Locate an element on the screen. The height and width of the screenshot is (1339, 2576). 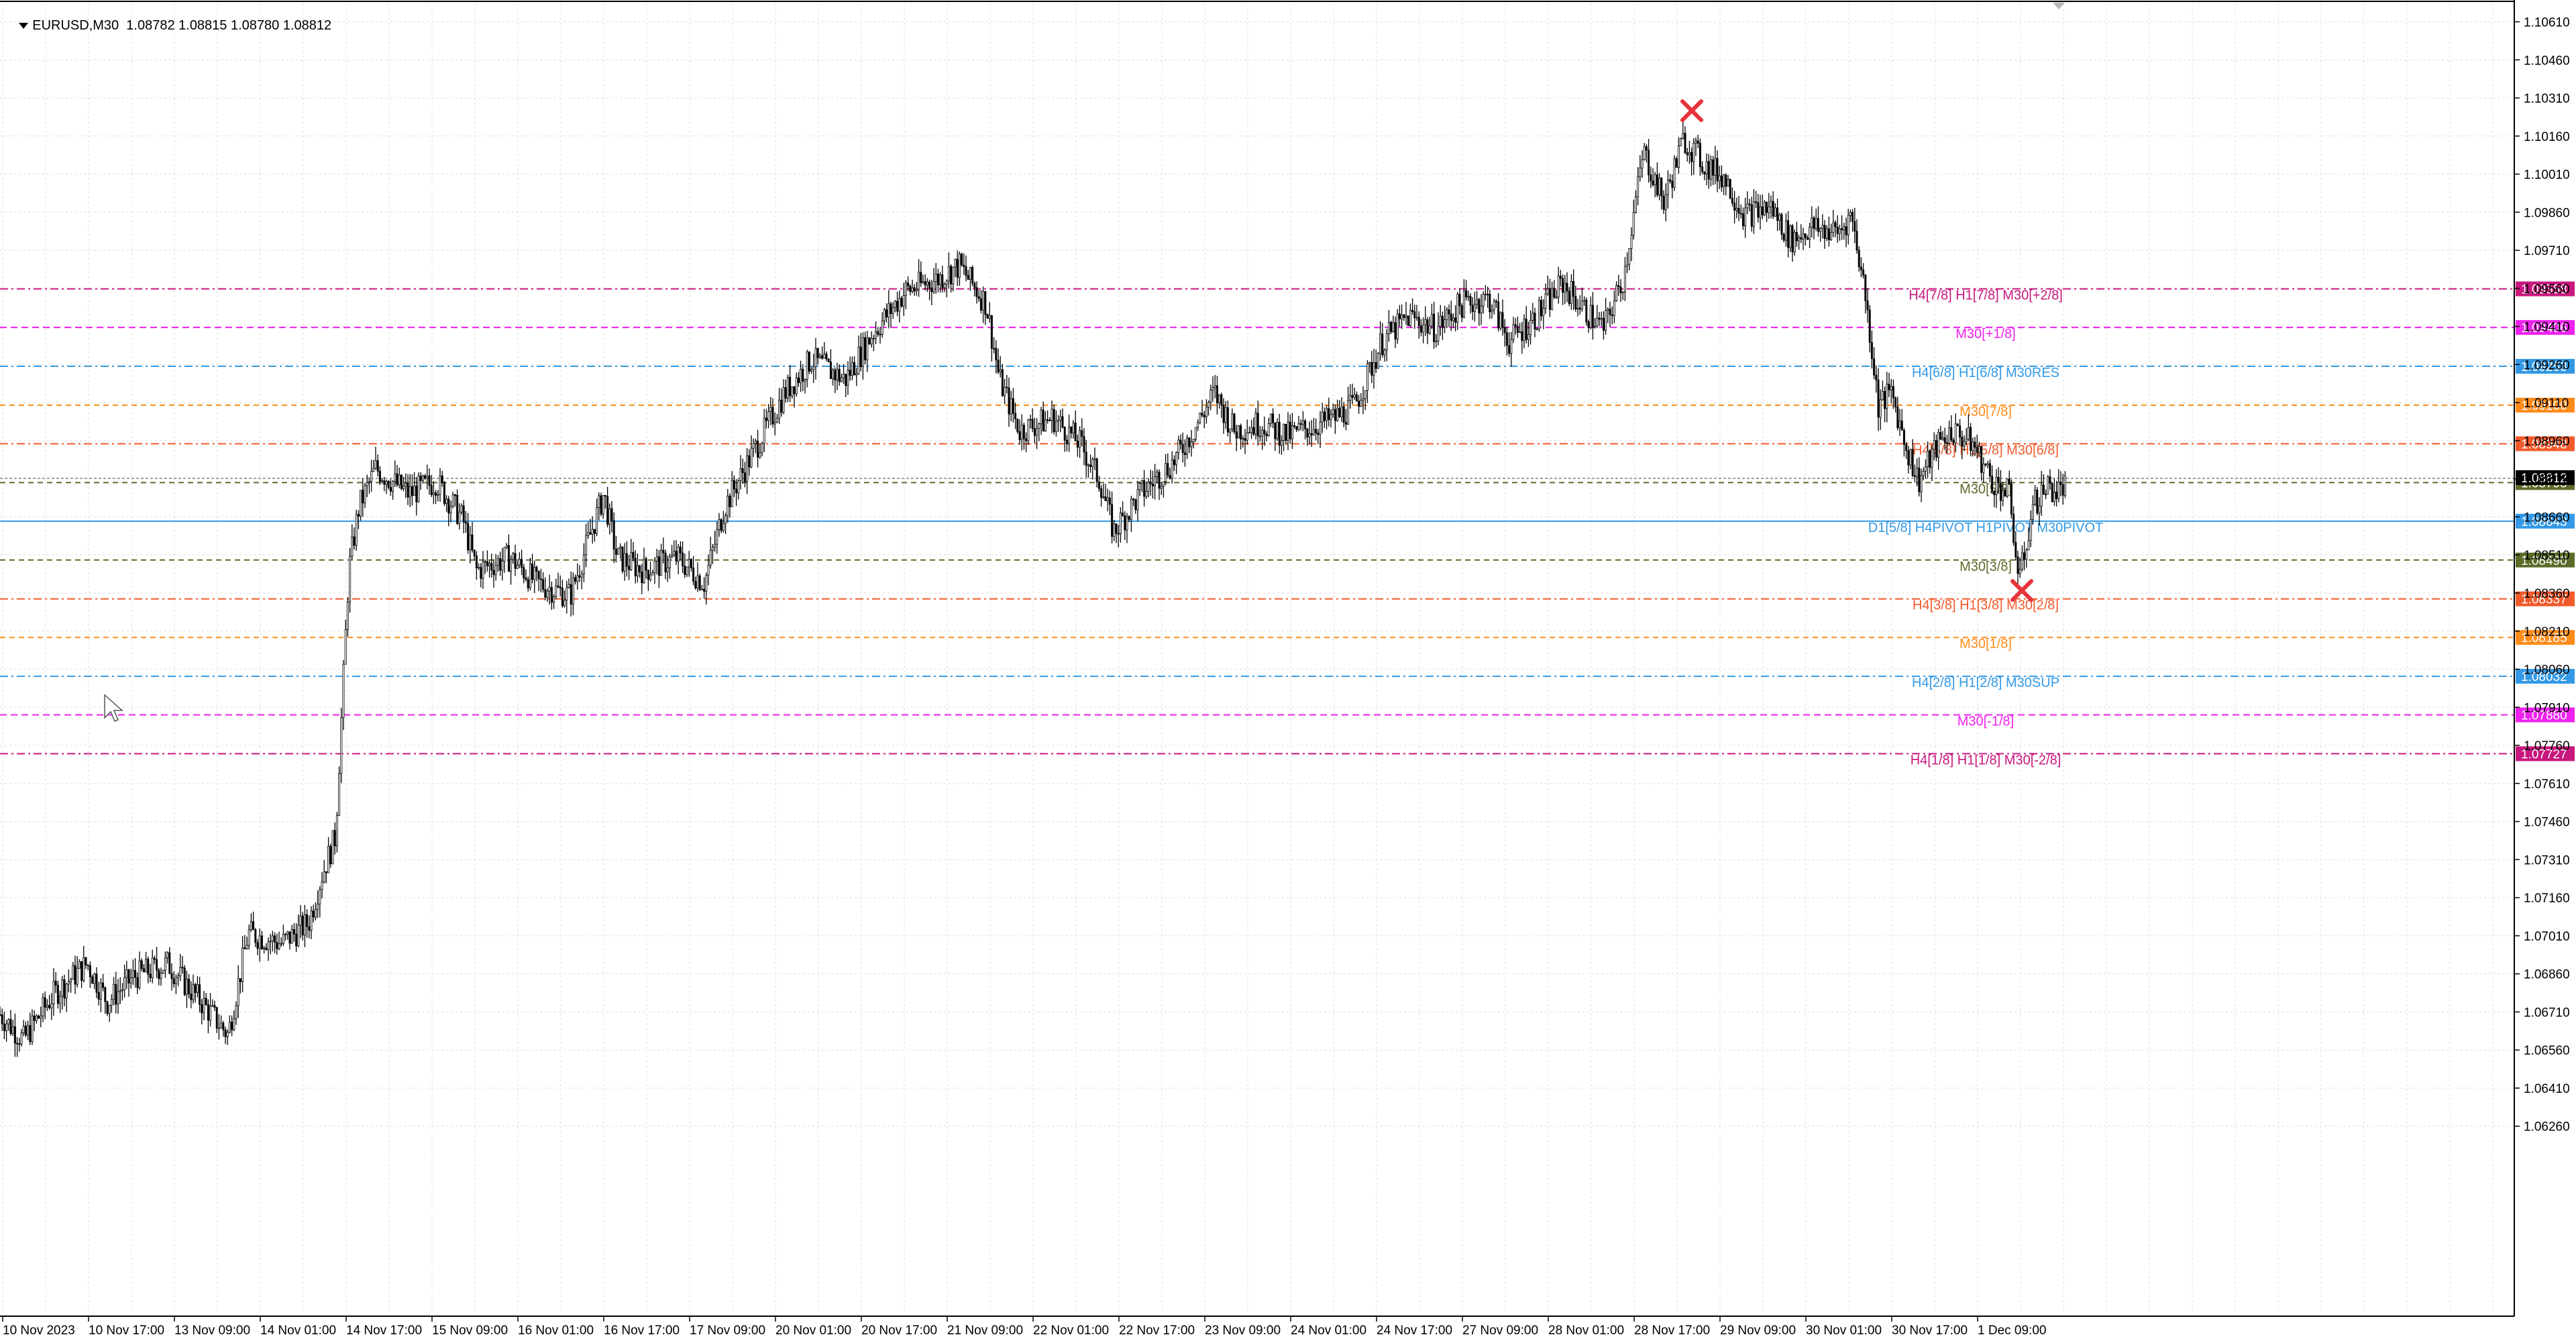
dropdown-arrow-icon is located at coordinates (24, 26).